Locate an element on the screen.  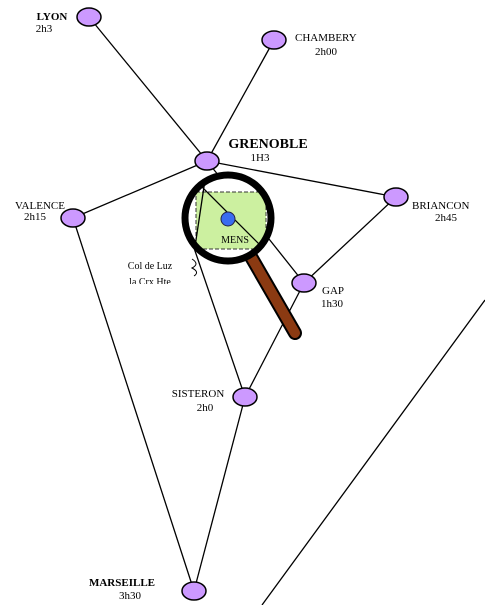
pass-marker is located at coordinates (194, 267).